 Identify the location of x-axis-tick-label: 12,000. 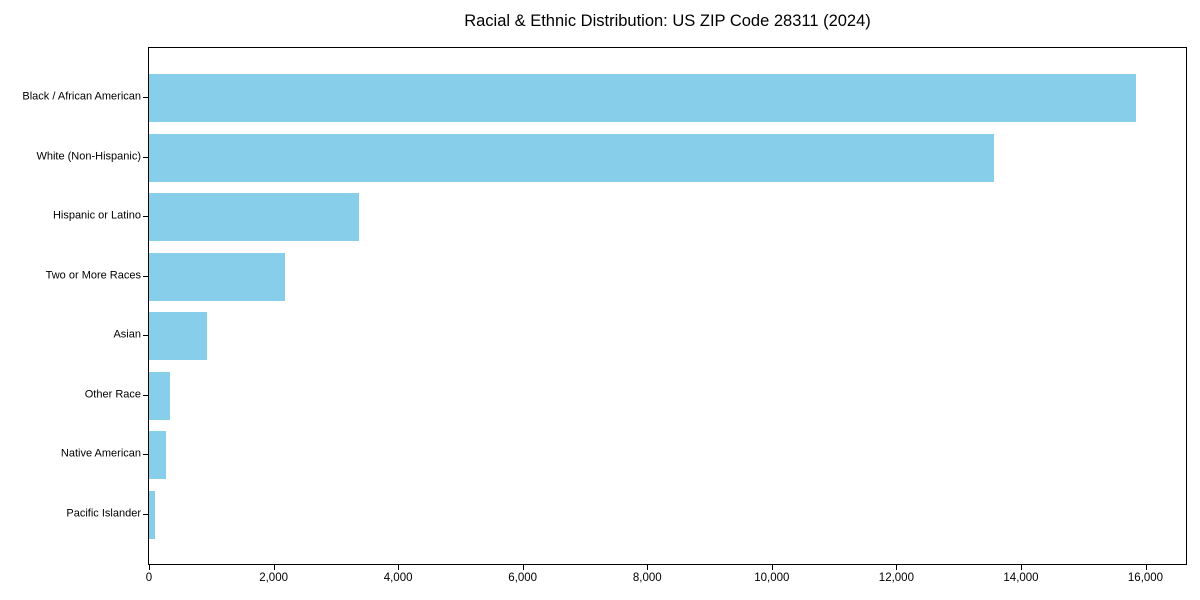
(896, 578).